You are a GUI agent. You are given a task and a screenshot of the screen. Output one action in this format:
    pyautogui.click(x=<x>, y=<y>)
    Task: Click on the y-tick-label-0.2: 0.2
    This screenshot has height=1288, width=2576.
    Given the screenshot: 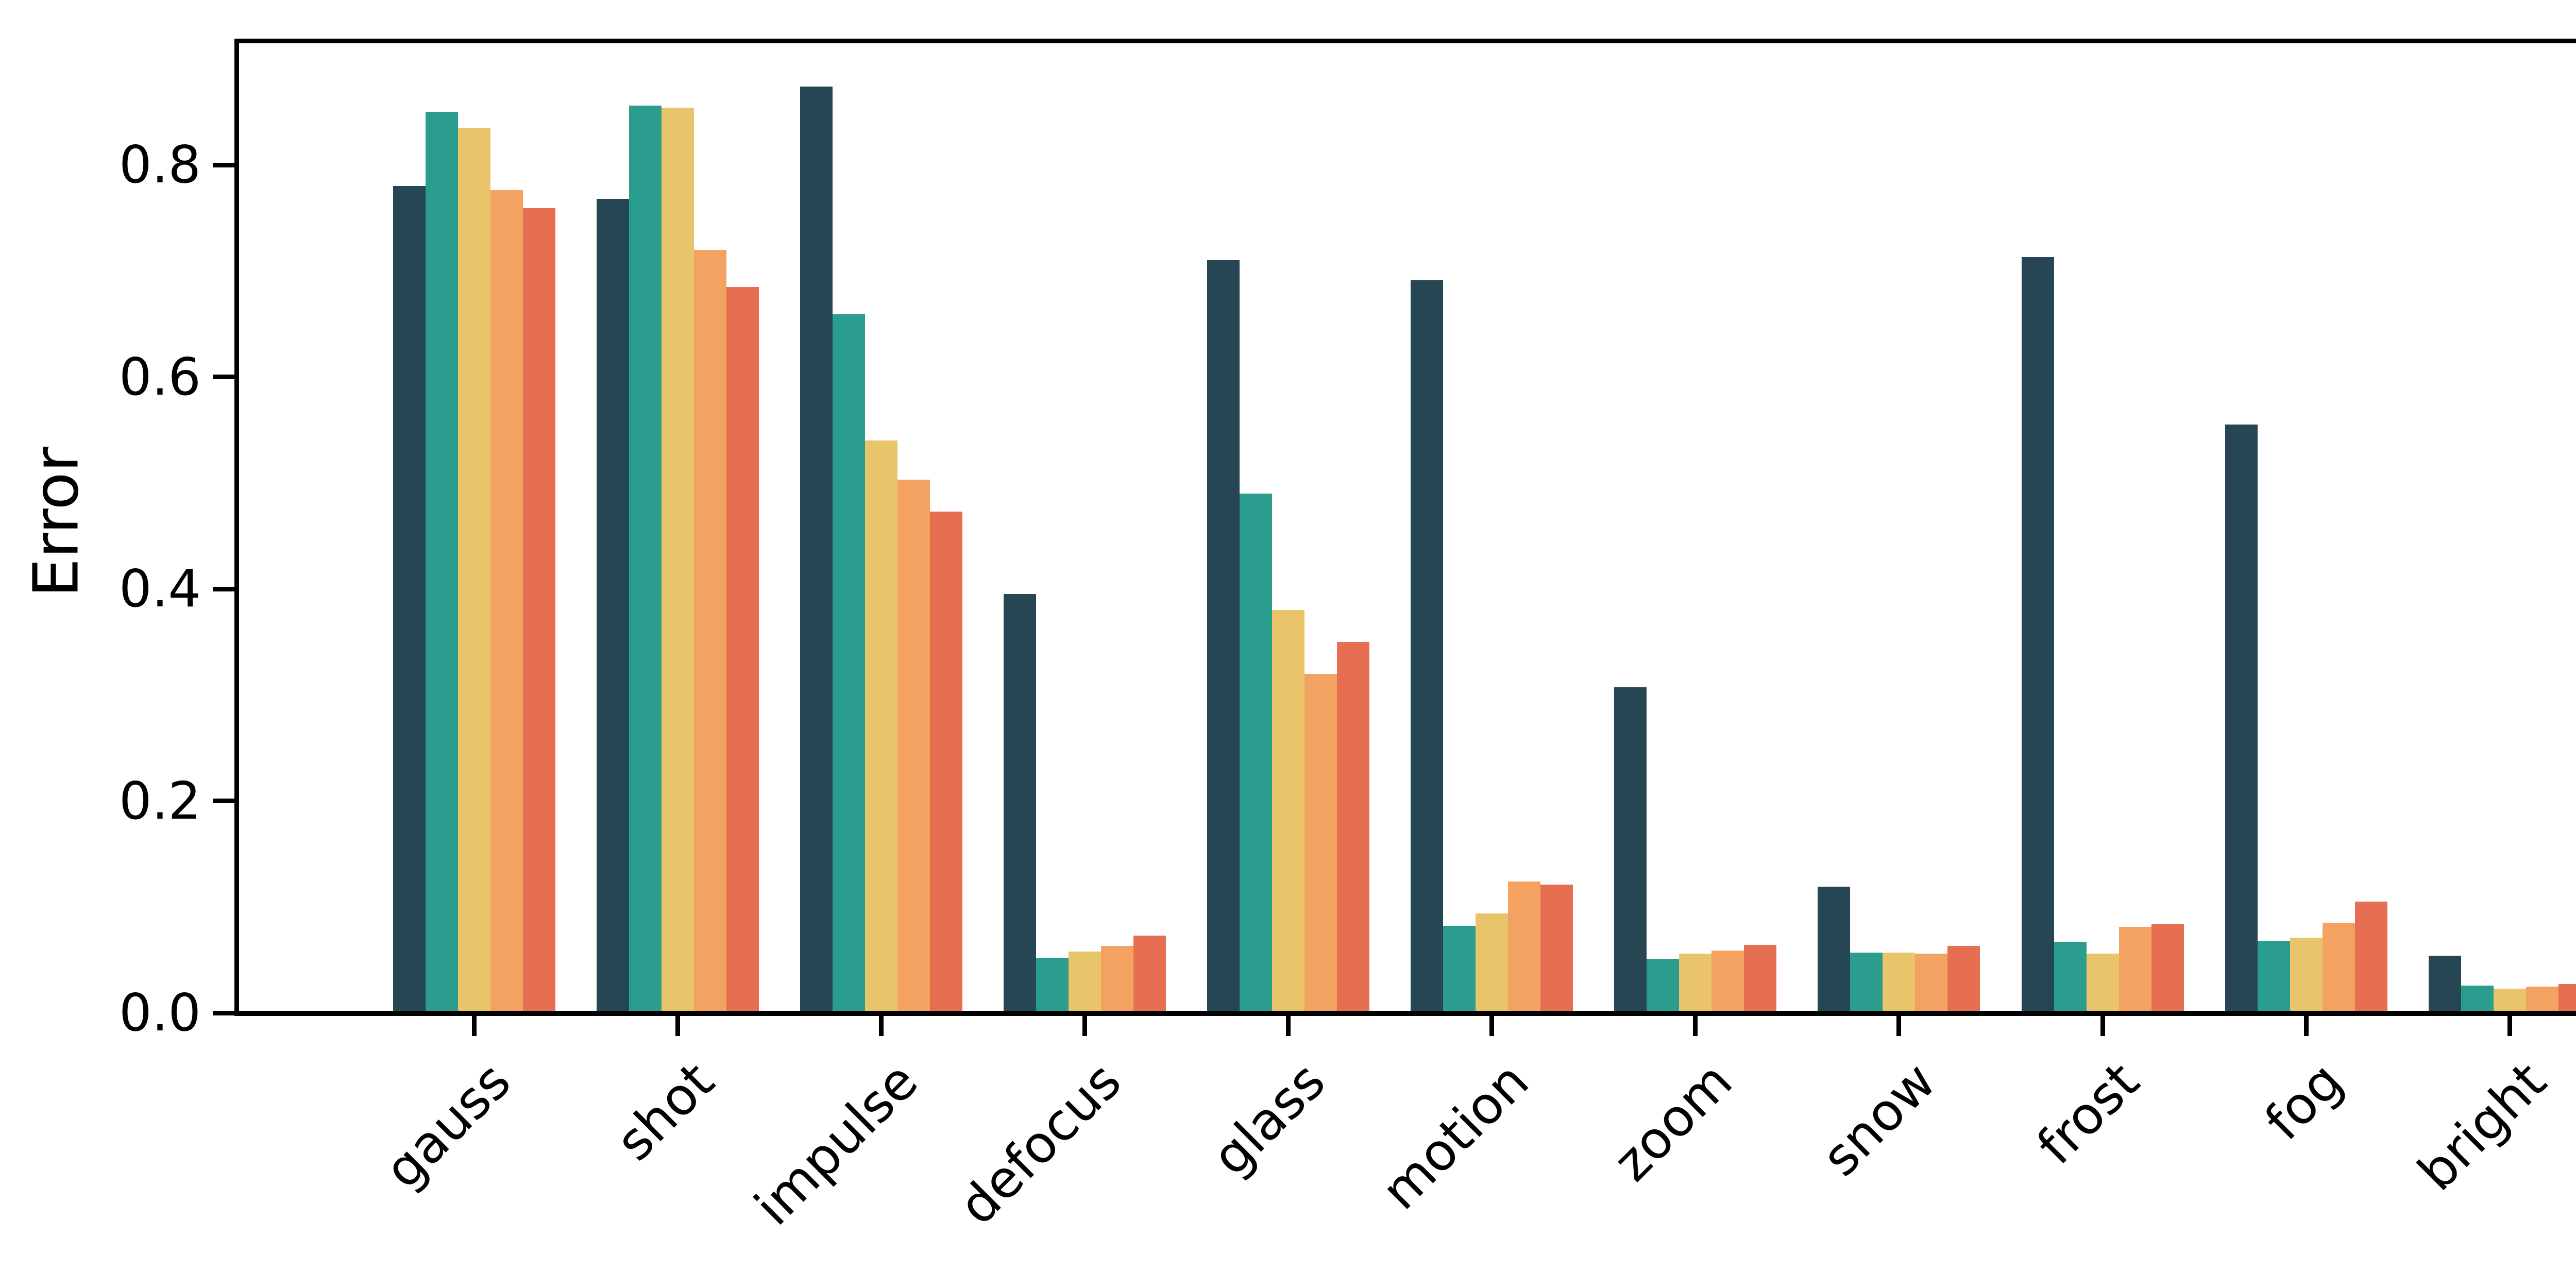 What is the action you would take?
    pyautogui.click(x=159, y=800)
    